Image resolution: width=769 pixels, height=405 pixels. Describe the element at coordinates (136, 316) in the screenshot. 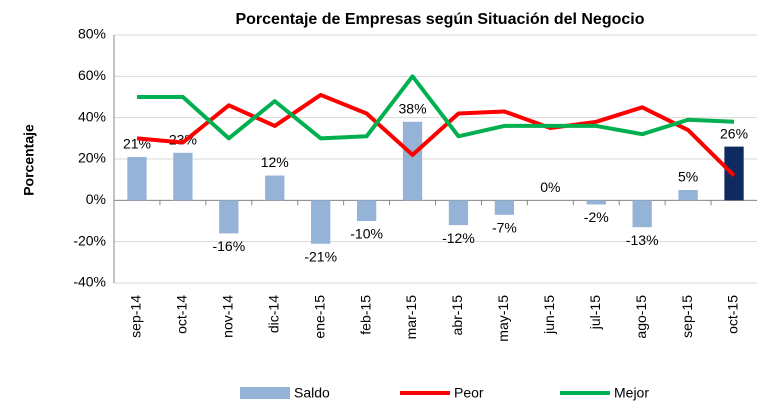

I see `x-tick-label: sep-14` at that location.